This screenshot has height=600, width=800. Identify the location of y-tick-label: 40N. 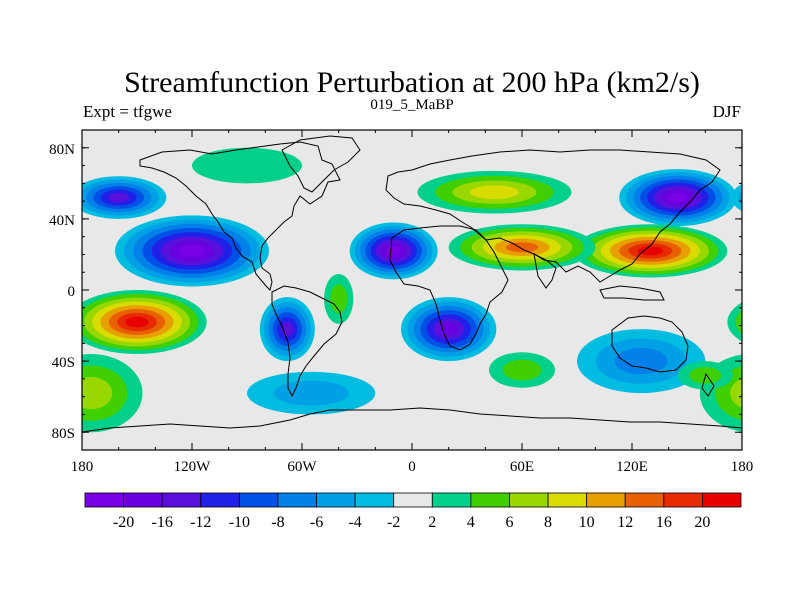
(62, 221).